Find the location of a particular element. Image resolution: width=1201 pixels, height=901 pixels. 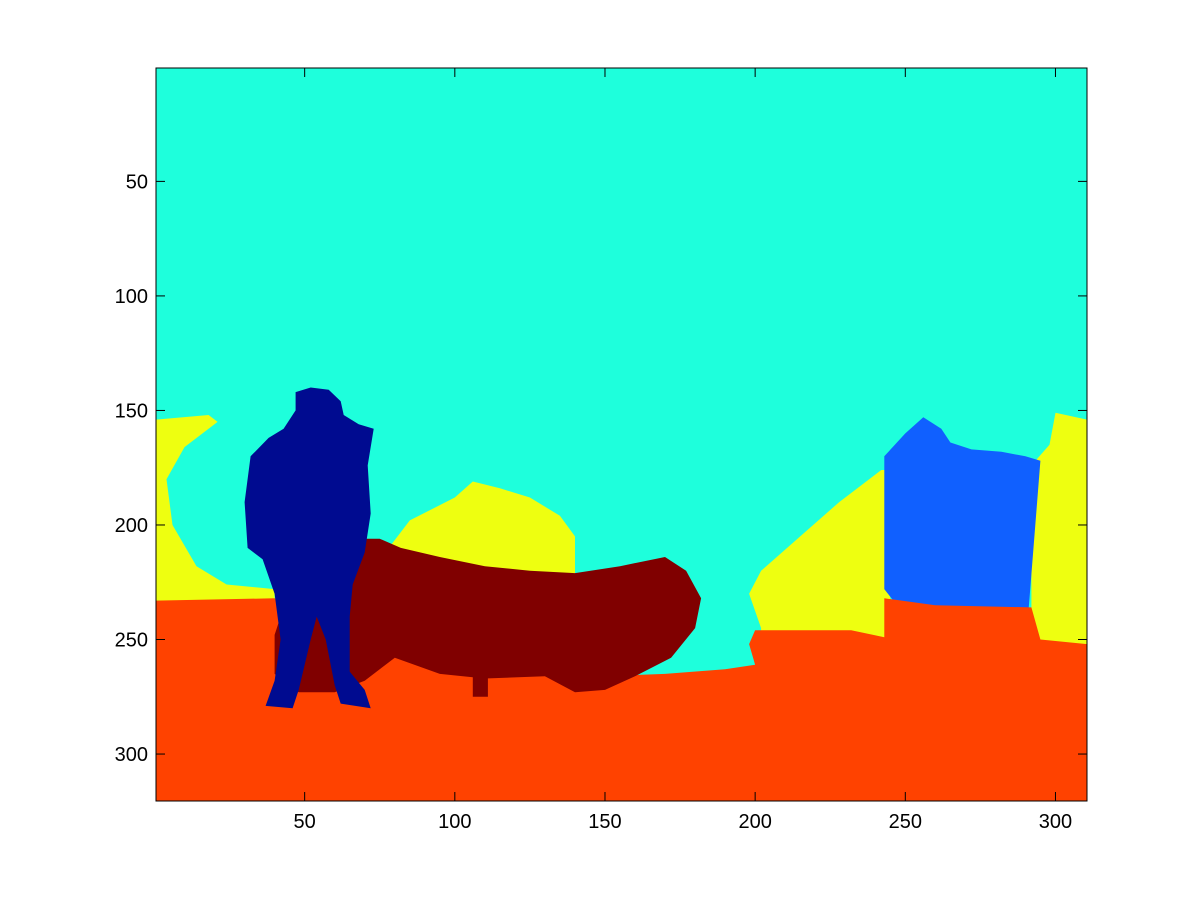

x-tick-label-300: 300 is located at coordinates (1055, 822).